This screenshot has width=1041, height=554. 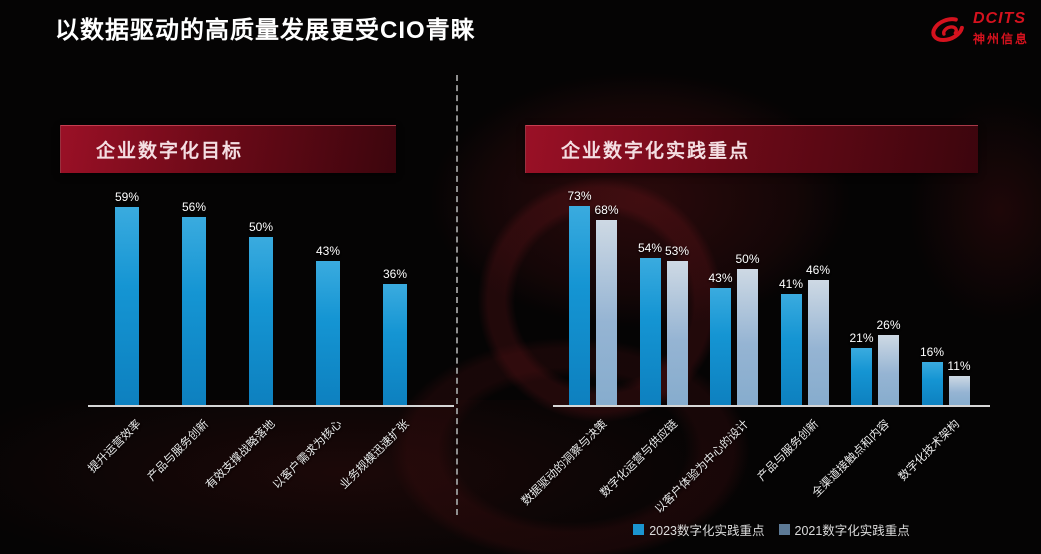 I want to click on bar-value-label: 36%, so click(x=395, y=274).